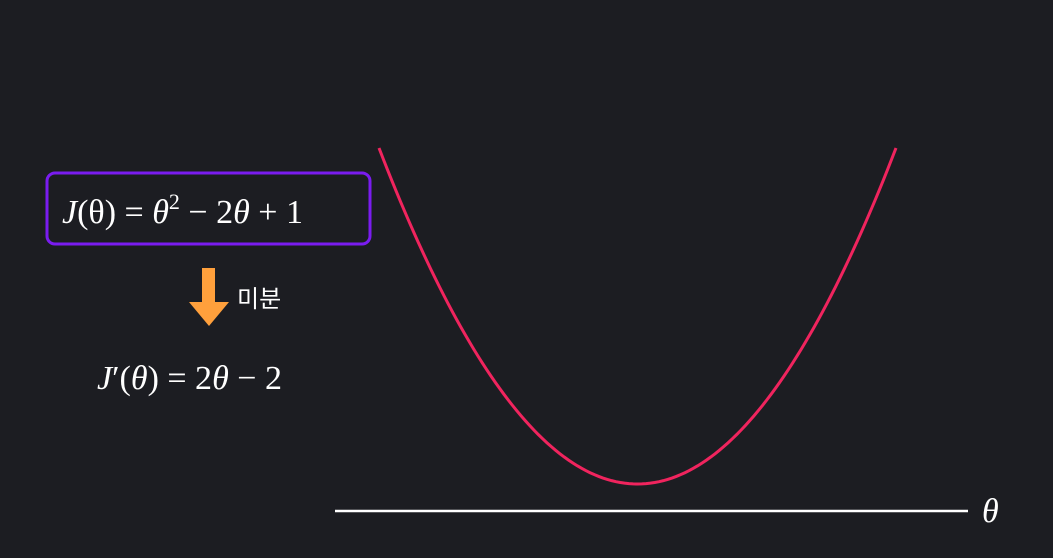 This screenshot has height=558, width=1053. I want to click on constant-term: + 1, so click(276, 212).